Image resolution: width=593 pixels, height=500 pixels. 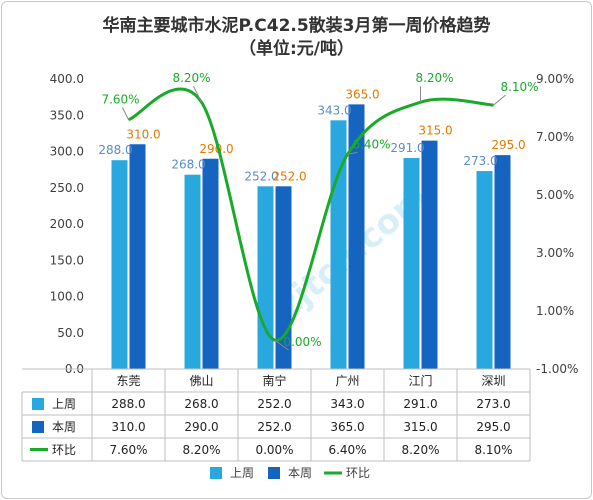 What do you see at coordinates (201, 381) in the screenshot?
I see `category-label: 佛山` at bounding box center [201, 381].